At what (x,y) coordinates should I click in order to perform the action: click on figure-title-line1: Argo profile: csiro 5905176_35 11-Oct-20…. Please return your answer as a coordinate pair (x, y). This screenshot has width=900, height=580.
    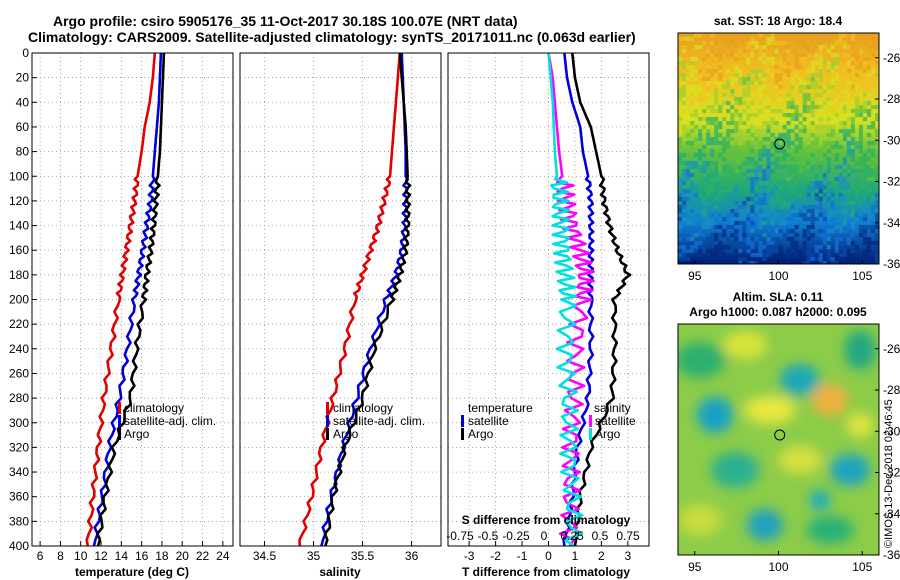
    Looking at the image, I should click on (285, 21).